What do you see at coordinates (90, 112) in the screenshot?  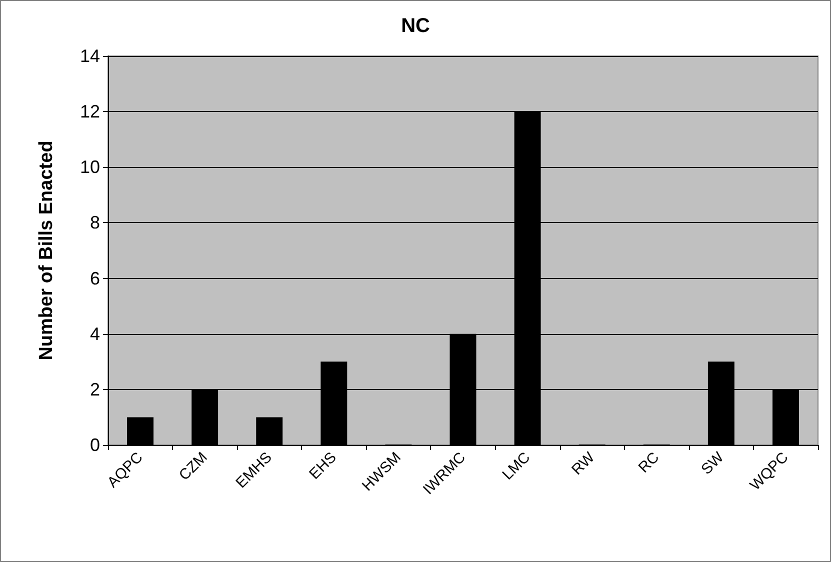 I see `y-tick-label: 12` at bounding box center [90, 112].